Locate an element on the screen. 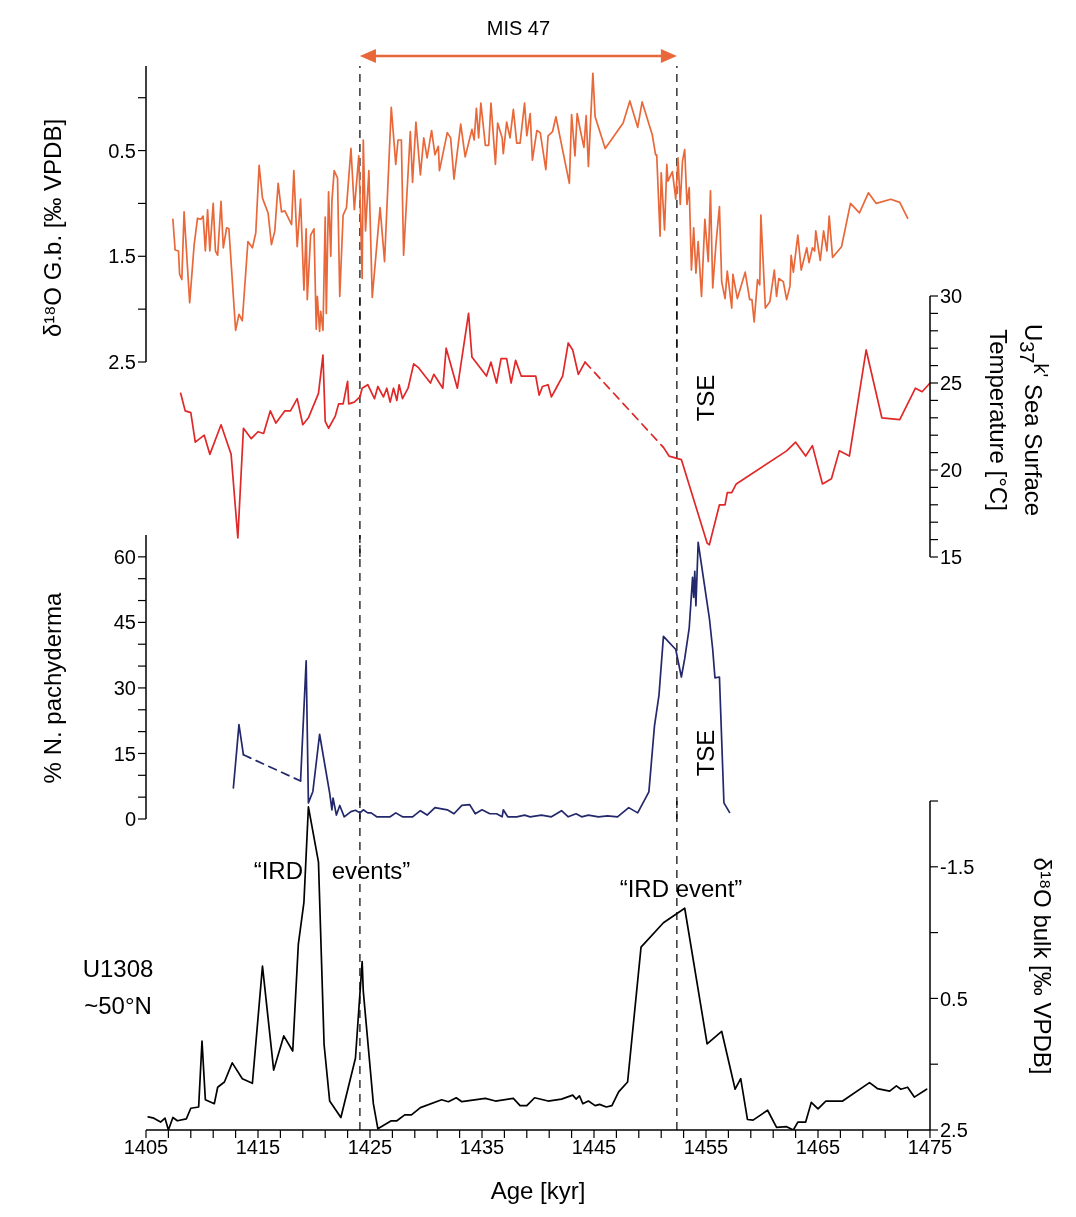 The height and width of the screenshot is (1217, 1076). x-tick-label: 1425 is located at coordinates (370, 1147).